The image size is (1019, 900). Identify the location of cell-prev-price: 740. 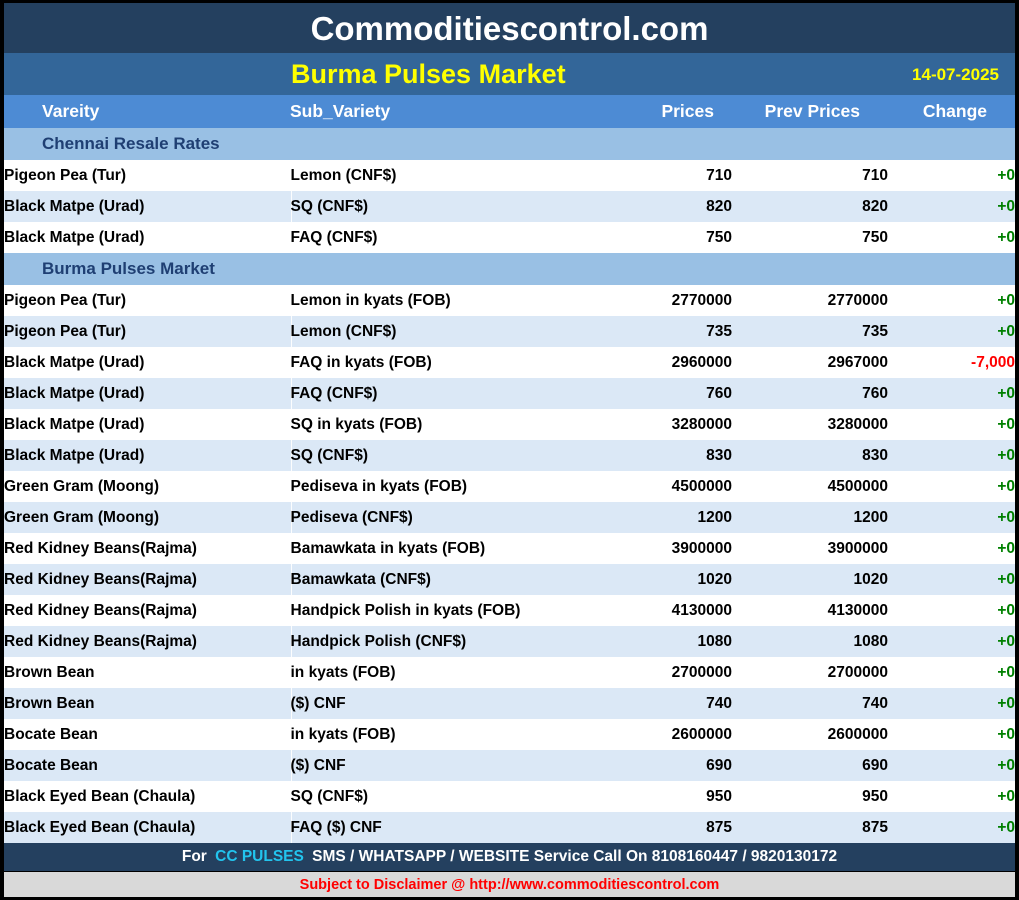
(810, 703).